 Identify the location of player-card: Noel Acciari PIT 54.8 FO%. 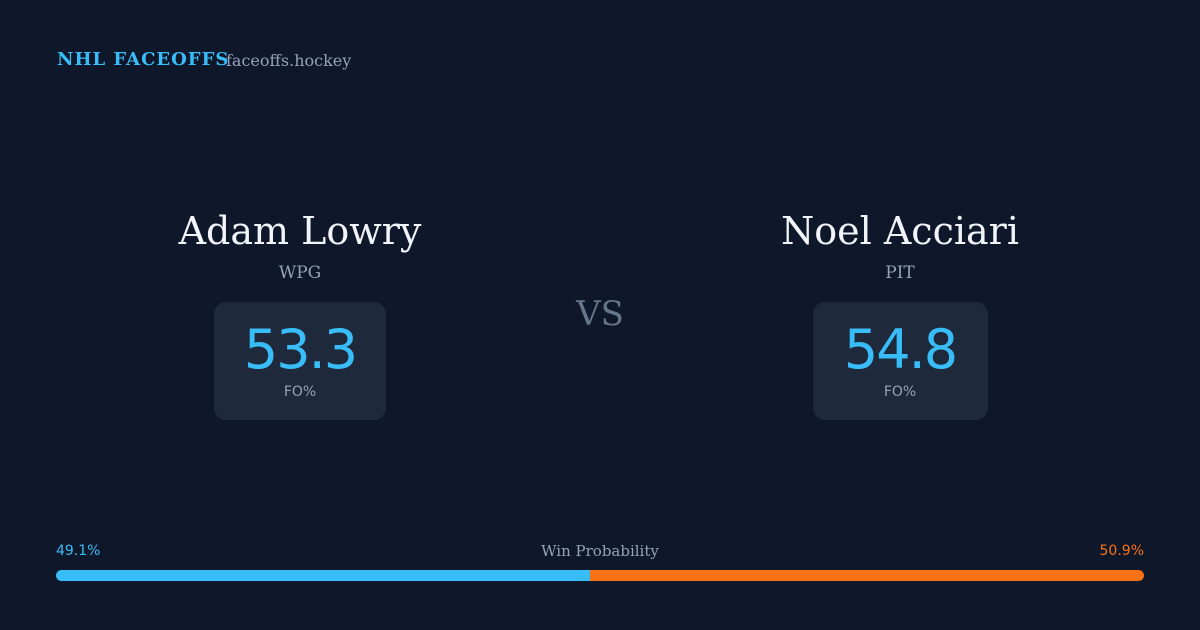
(900, 312).